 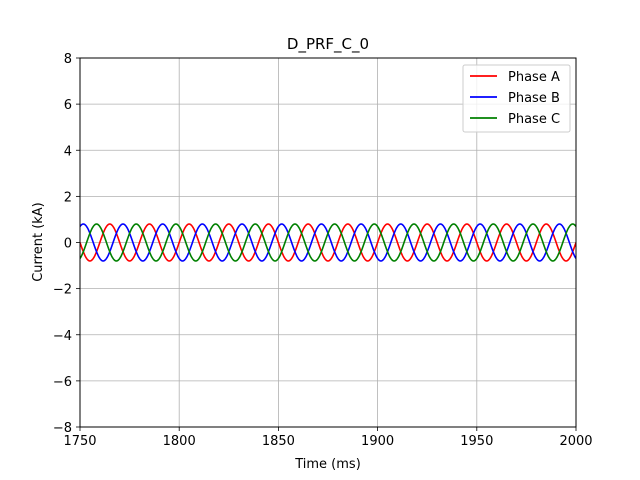 I want to click on legend-frame, so click(x=516, y=98).